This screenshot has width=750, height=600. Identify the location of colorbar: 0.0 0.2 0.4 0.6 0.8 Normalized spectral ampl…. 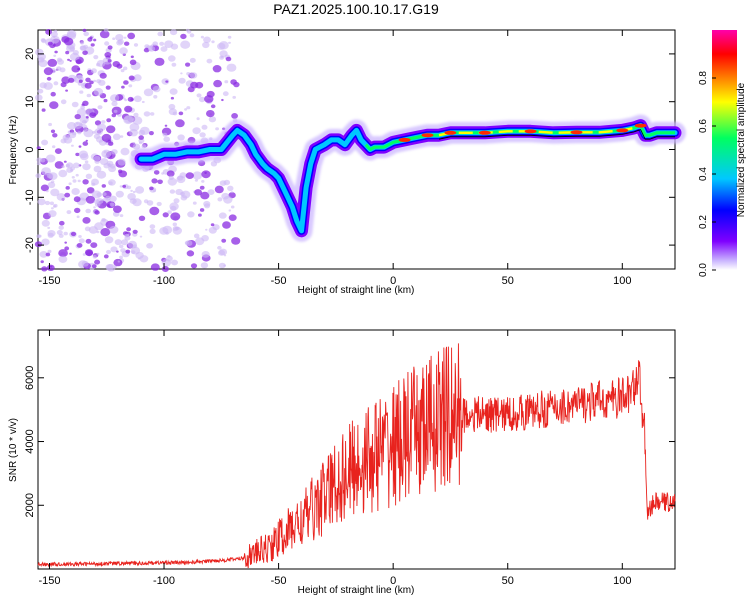
(722, 153).